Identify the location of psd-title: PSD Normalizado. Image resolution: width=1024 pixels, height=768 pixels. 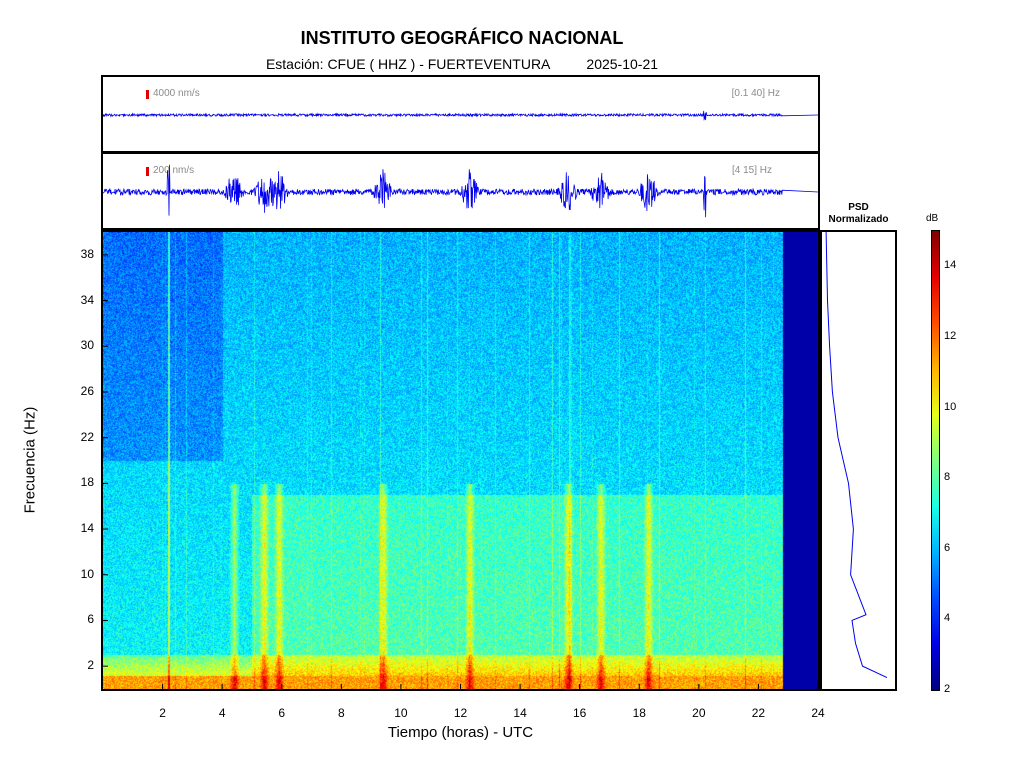
(858, 214).